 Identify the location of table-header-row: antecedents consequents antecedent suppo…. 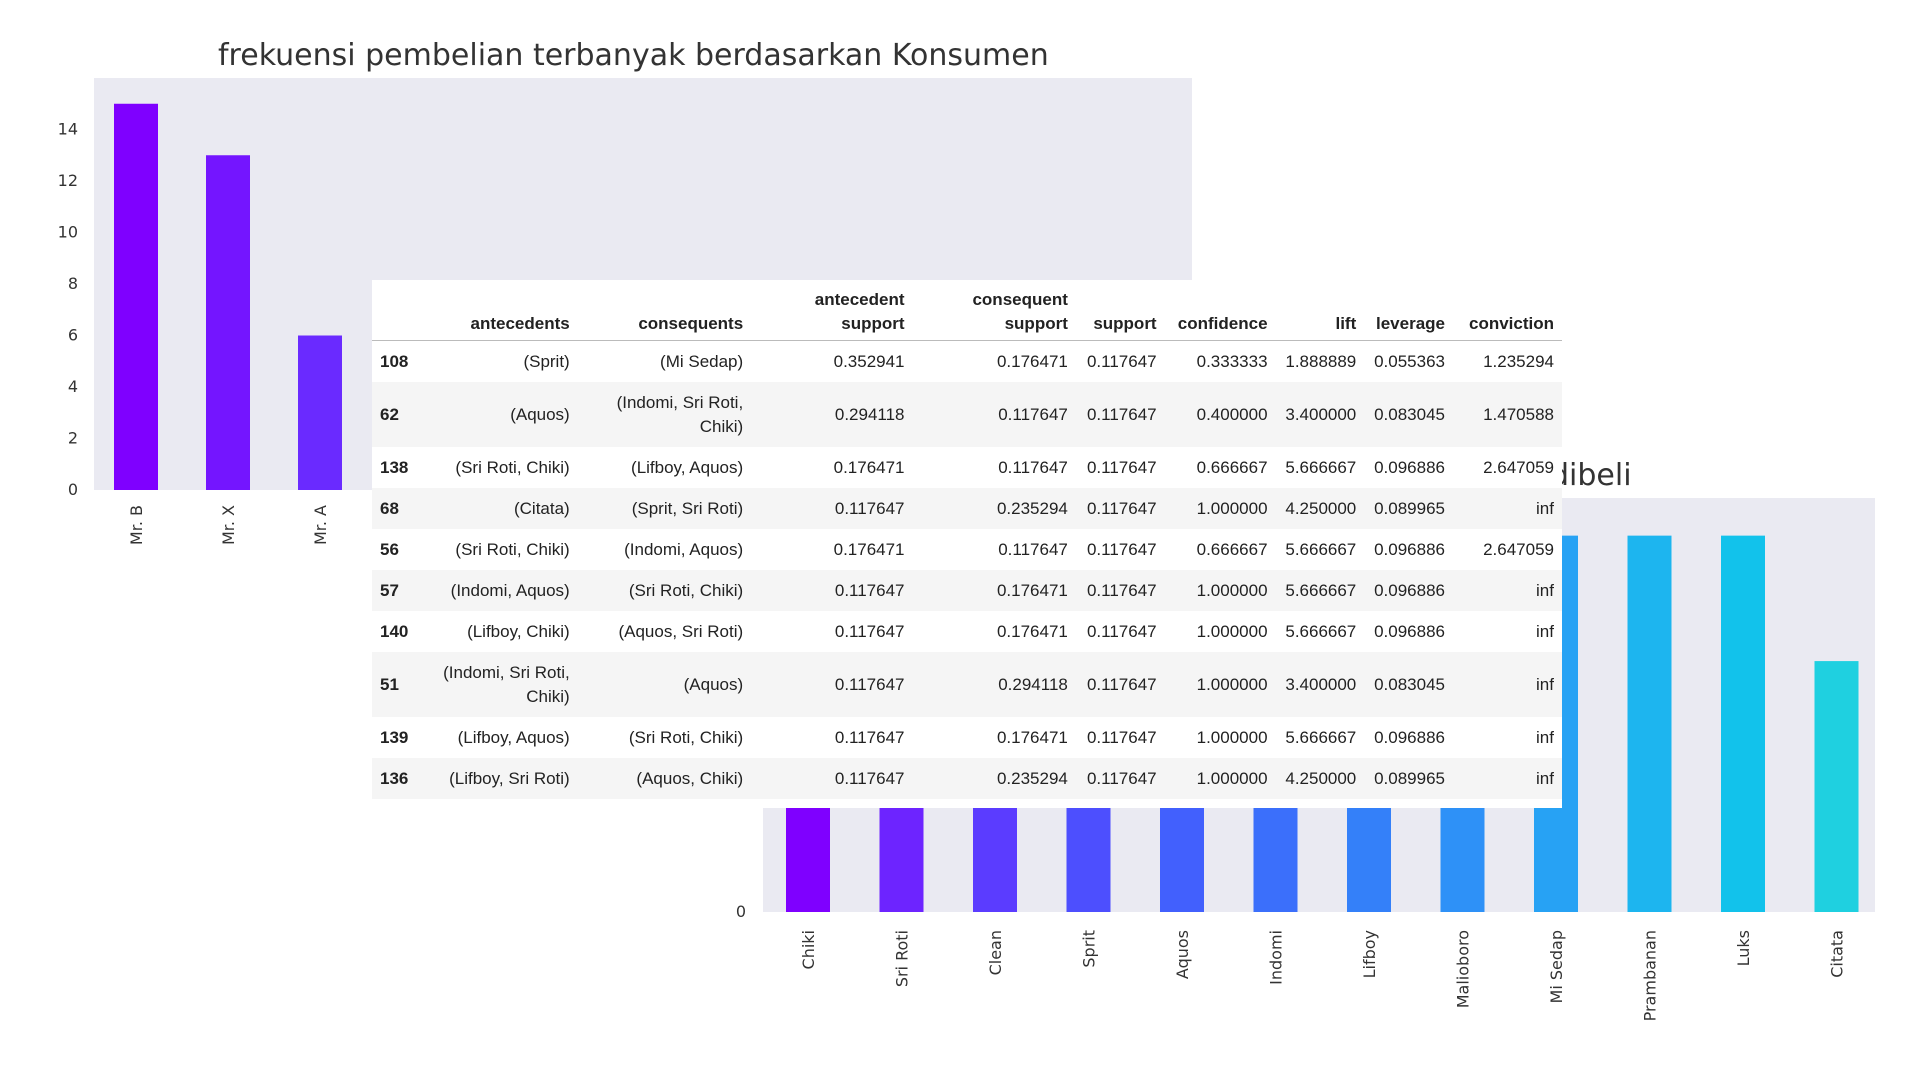
(967, 310).